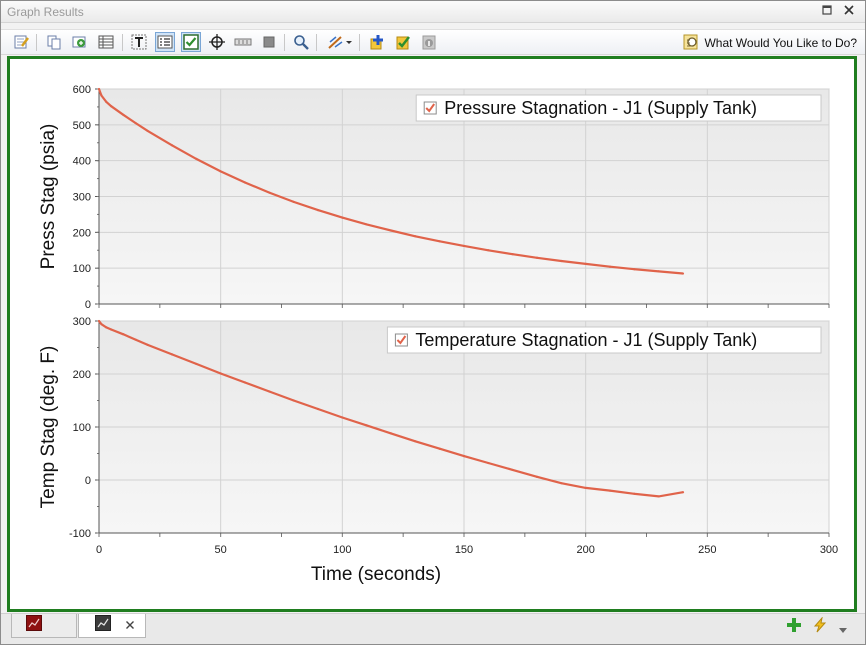 The image size is (866, 645). What do you see at coordinates (820, 627) in the screenshot?
I see `lightning-icon` at bounding box center [820, 627].